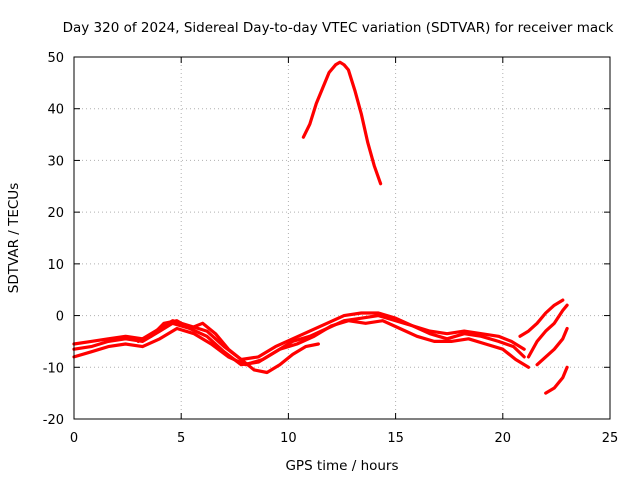 Image resolution: width=640 pixels, height=480 pixels. Describe the element at coordinates (395, 438) in the screenshot. I see `x-tick-label-15: 15` at that location.